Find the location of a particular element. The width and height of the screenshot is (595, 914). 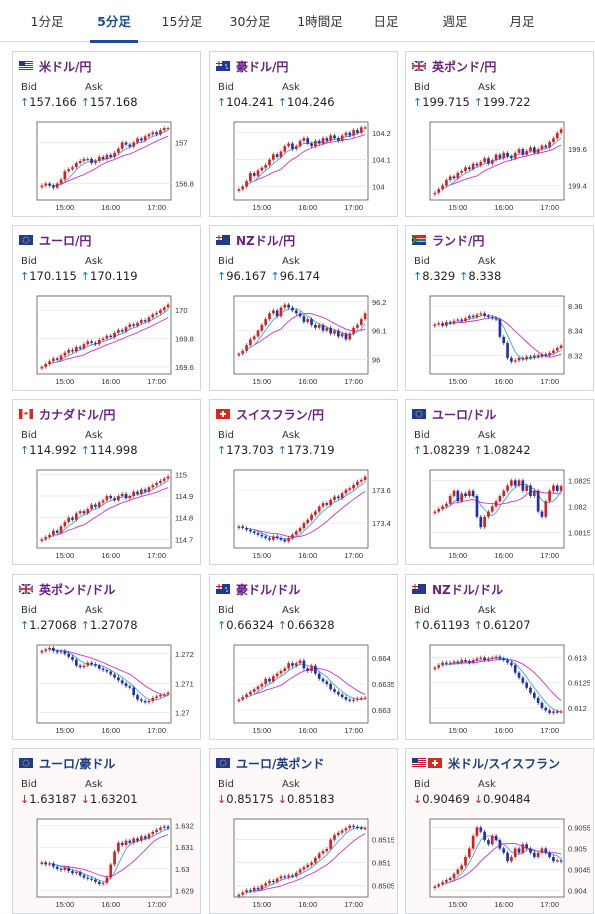

card-header: 豪ドル/ドル is located at coordinates (258, 588).